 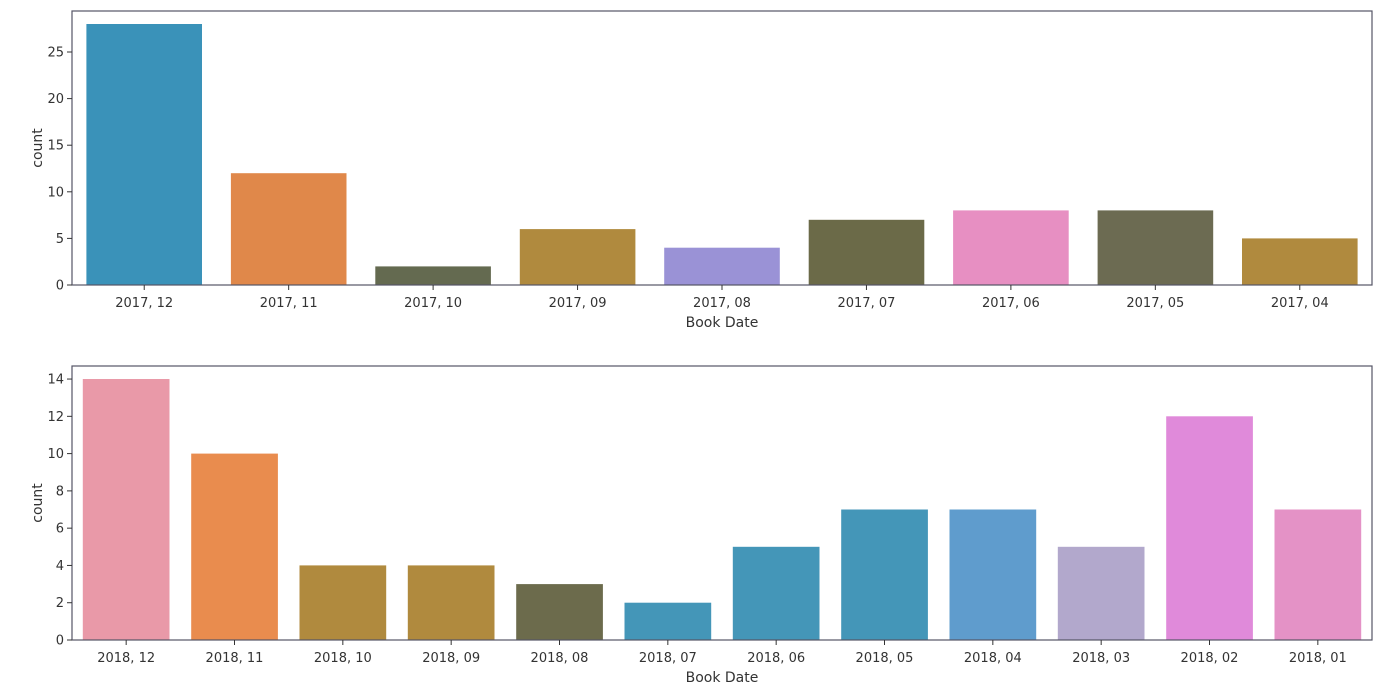 I want to click on x-tick-label: 2018, 01, so click(x=1318, y=658).